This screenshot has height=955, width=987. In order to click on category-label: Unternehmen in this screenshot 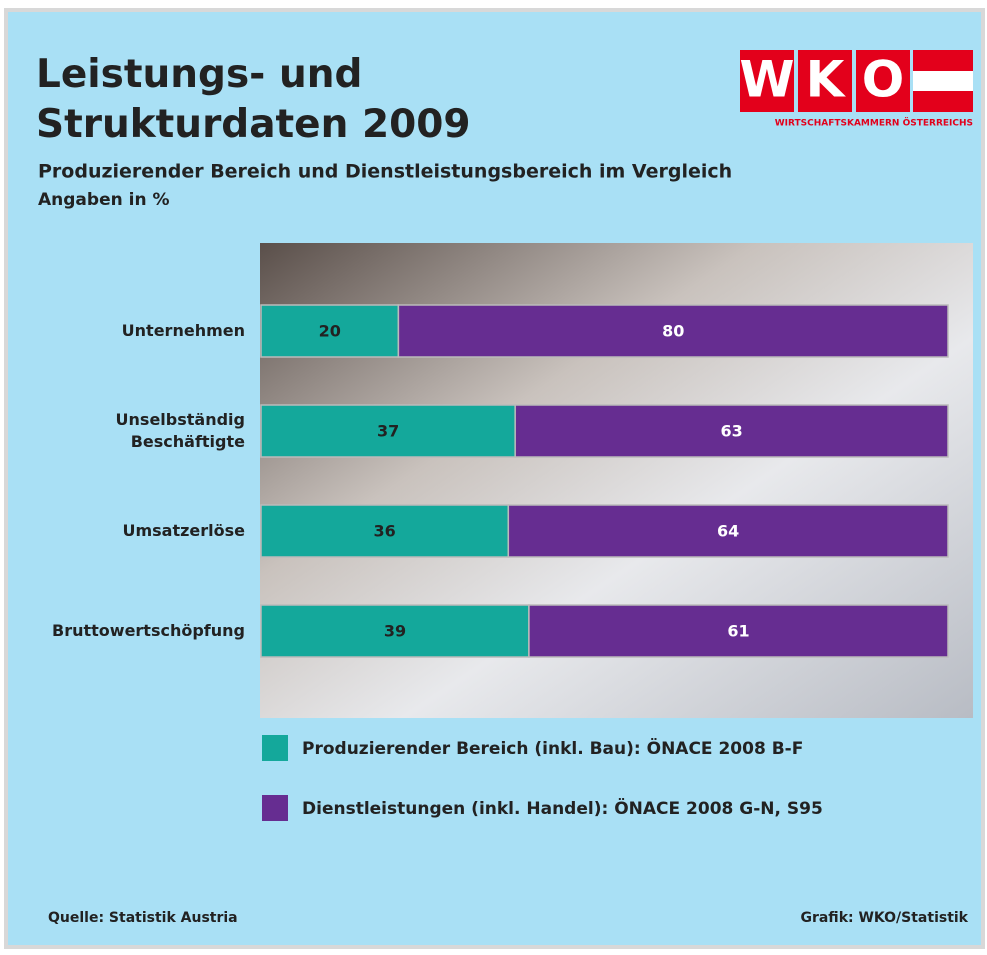, I will do `click(183, 330)`.